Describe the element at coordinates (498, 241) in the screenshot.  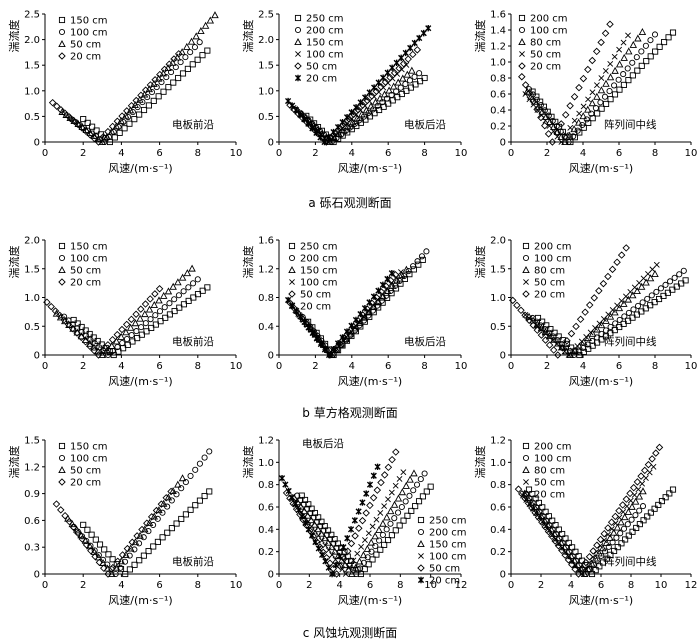
I see `y-tick-label: 2.0` at that location.